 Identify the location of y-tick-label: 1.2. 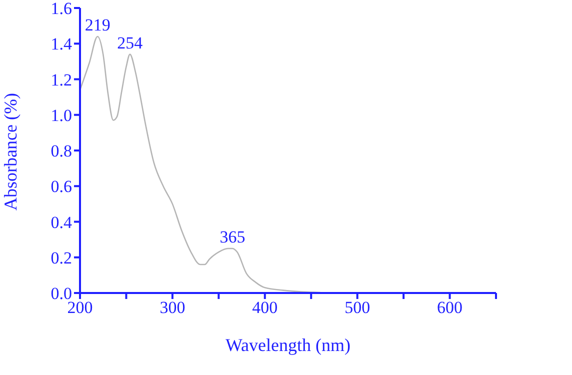
(61, 80).